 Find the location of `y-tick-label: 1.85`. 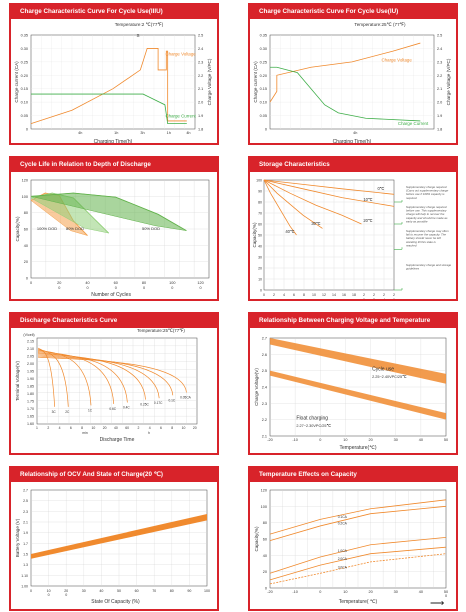

y-tick-label: 1.85 is located at coordinates (30, 386).